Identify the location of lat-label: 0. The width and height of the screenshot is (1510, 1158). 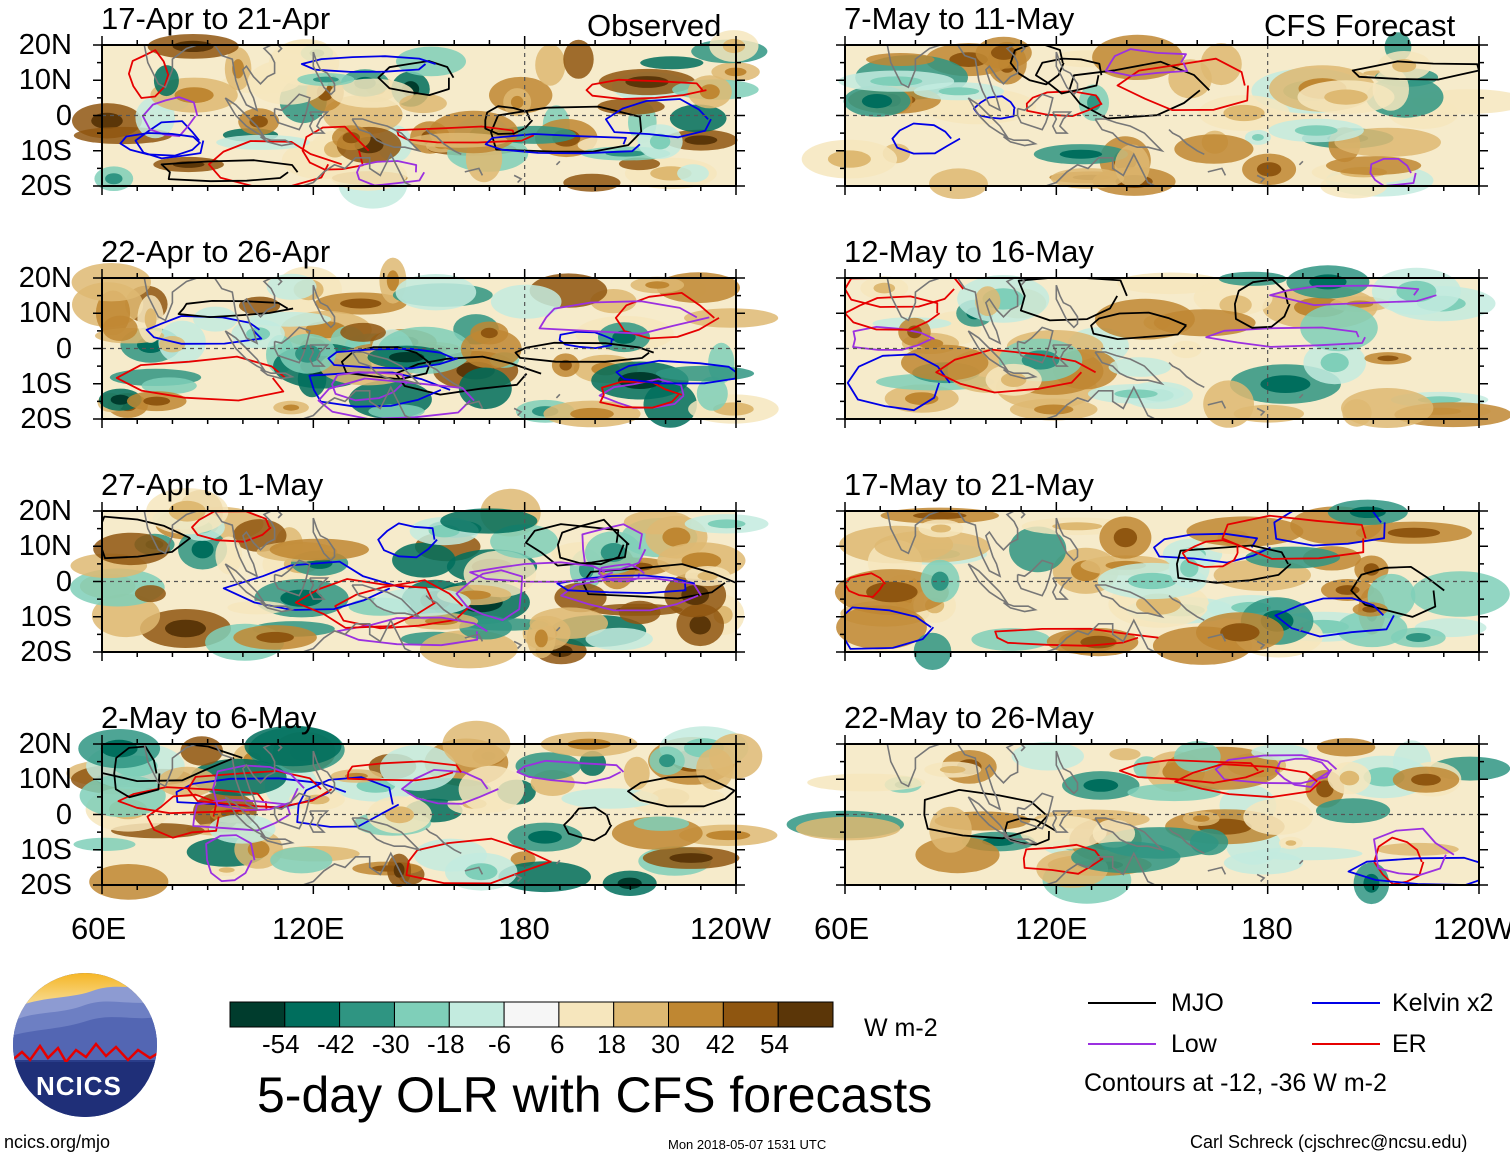
(63, 581).